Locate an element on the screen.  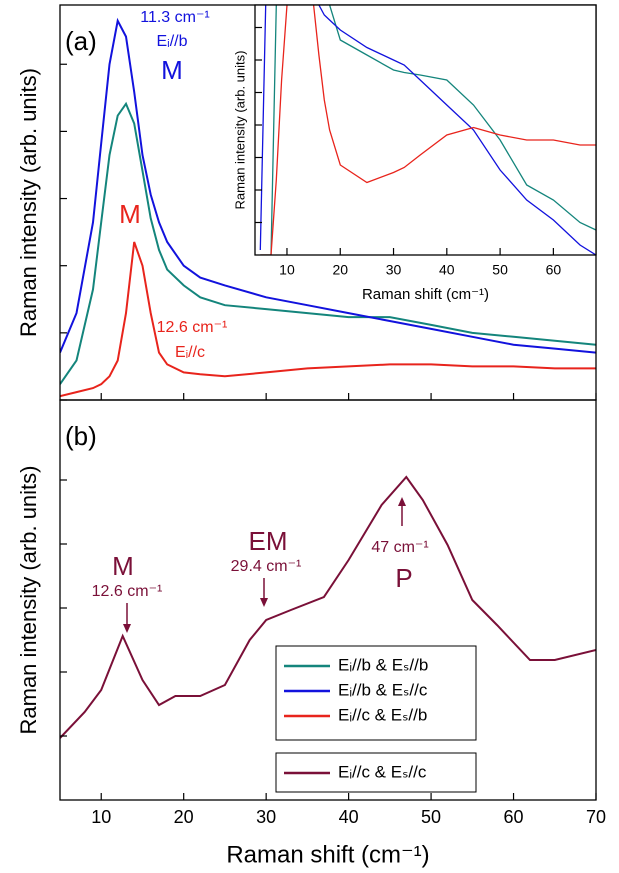
annotation: Eᵢ//c is located at coordinates (190, 352).